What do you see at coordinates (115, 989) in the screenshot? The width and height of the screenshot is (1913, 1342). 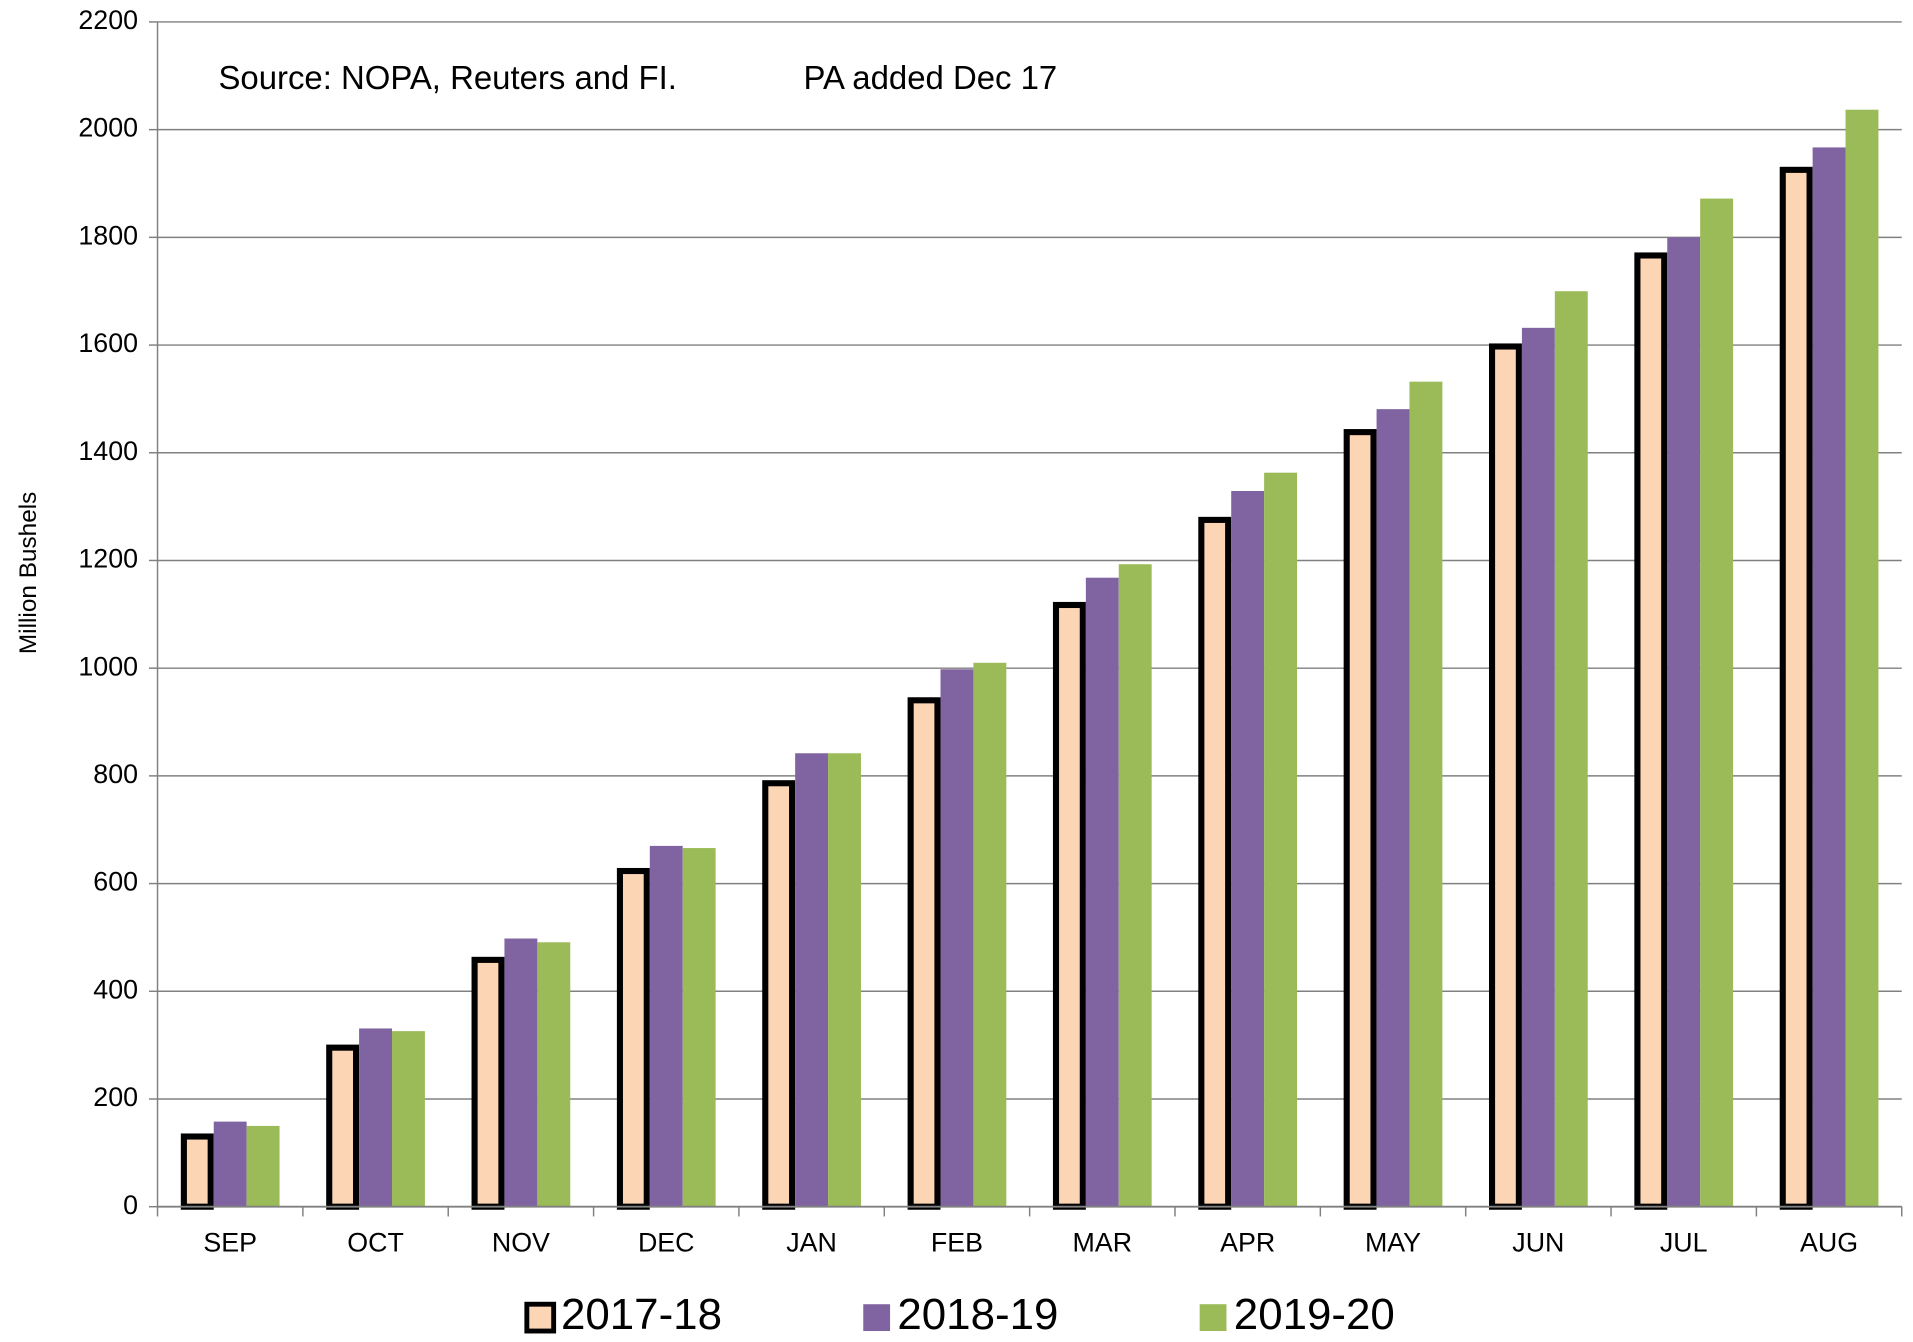 I see `y-tick-label: 400` at bounding box center [115, 989].